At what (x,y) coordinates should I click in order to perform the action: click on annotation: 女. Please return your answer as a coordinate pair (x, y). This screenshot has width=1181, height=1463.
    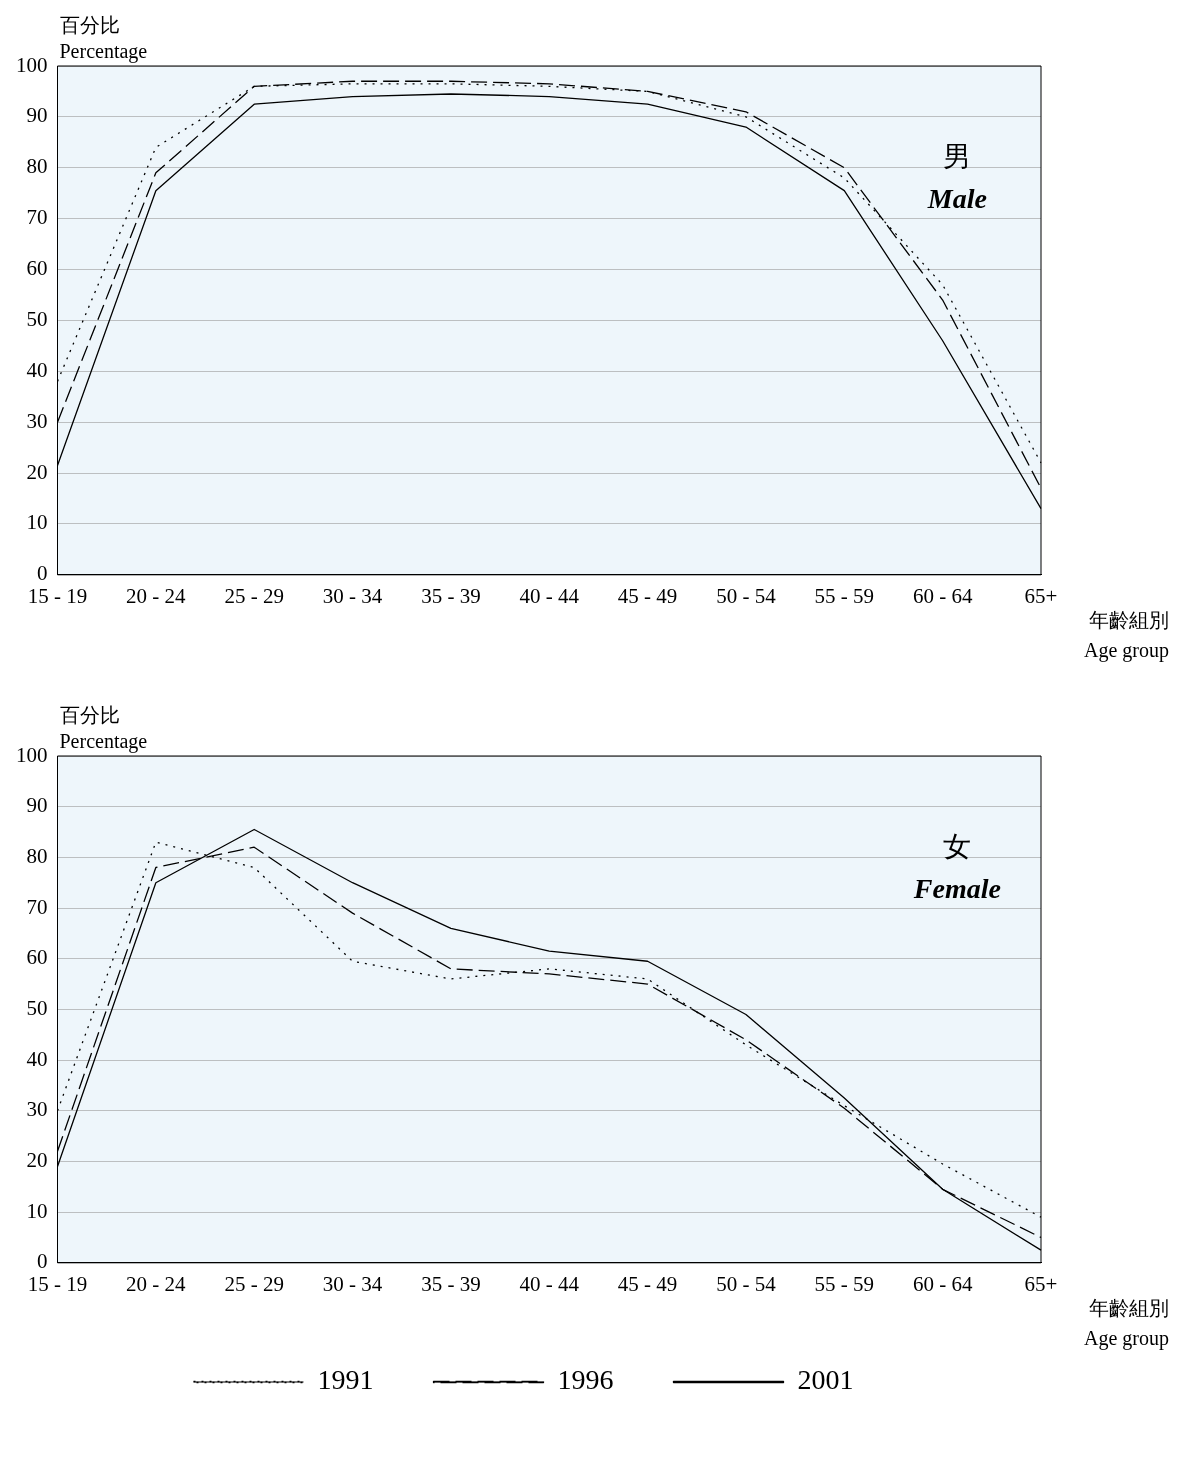
    Looking at the image, I should click on (957, 846).